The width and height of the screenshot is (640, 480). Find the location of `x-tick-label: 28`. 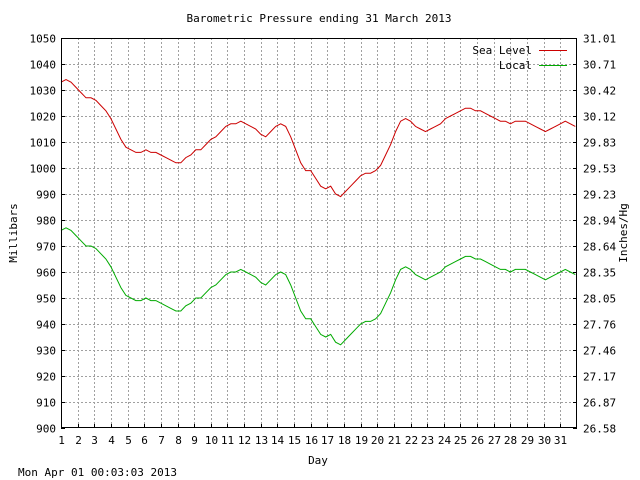

x-tick-label: 28 is located at coordinates (510, 440).